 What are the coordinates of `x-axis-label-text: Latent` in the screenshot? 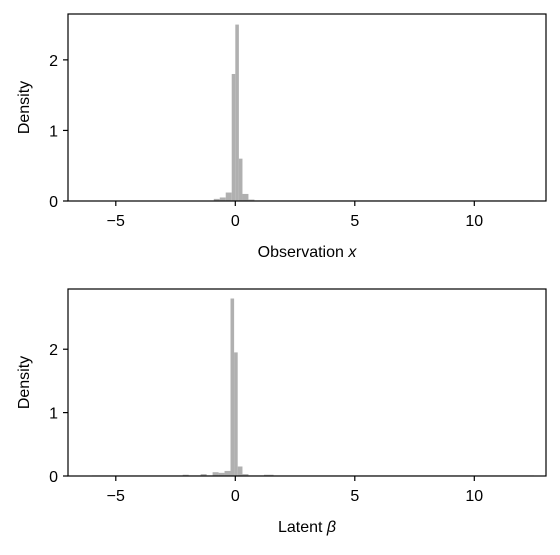 It's located at (302, 527).